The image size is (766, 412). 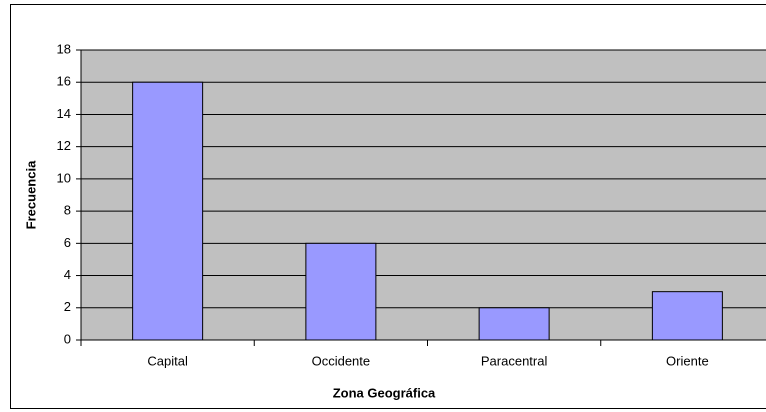 I want to click on x-axis-label: Zona Geográfica, so click(x=384, y=392).